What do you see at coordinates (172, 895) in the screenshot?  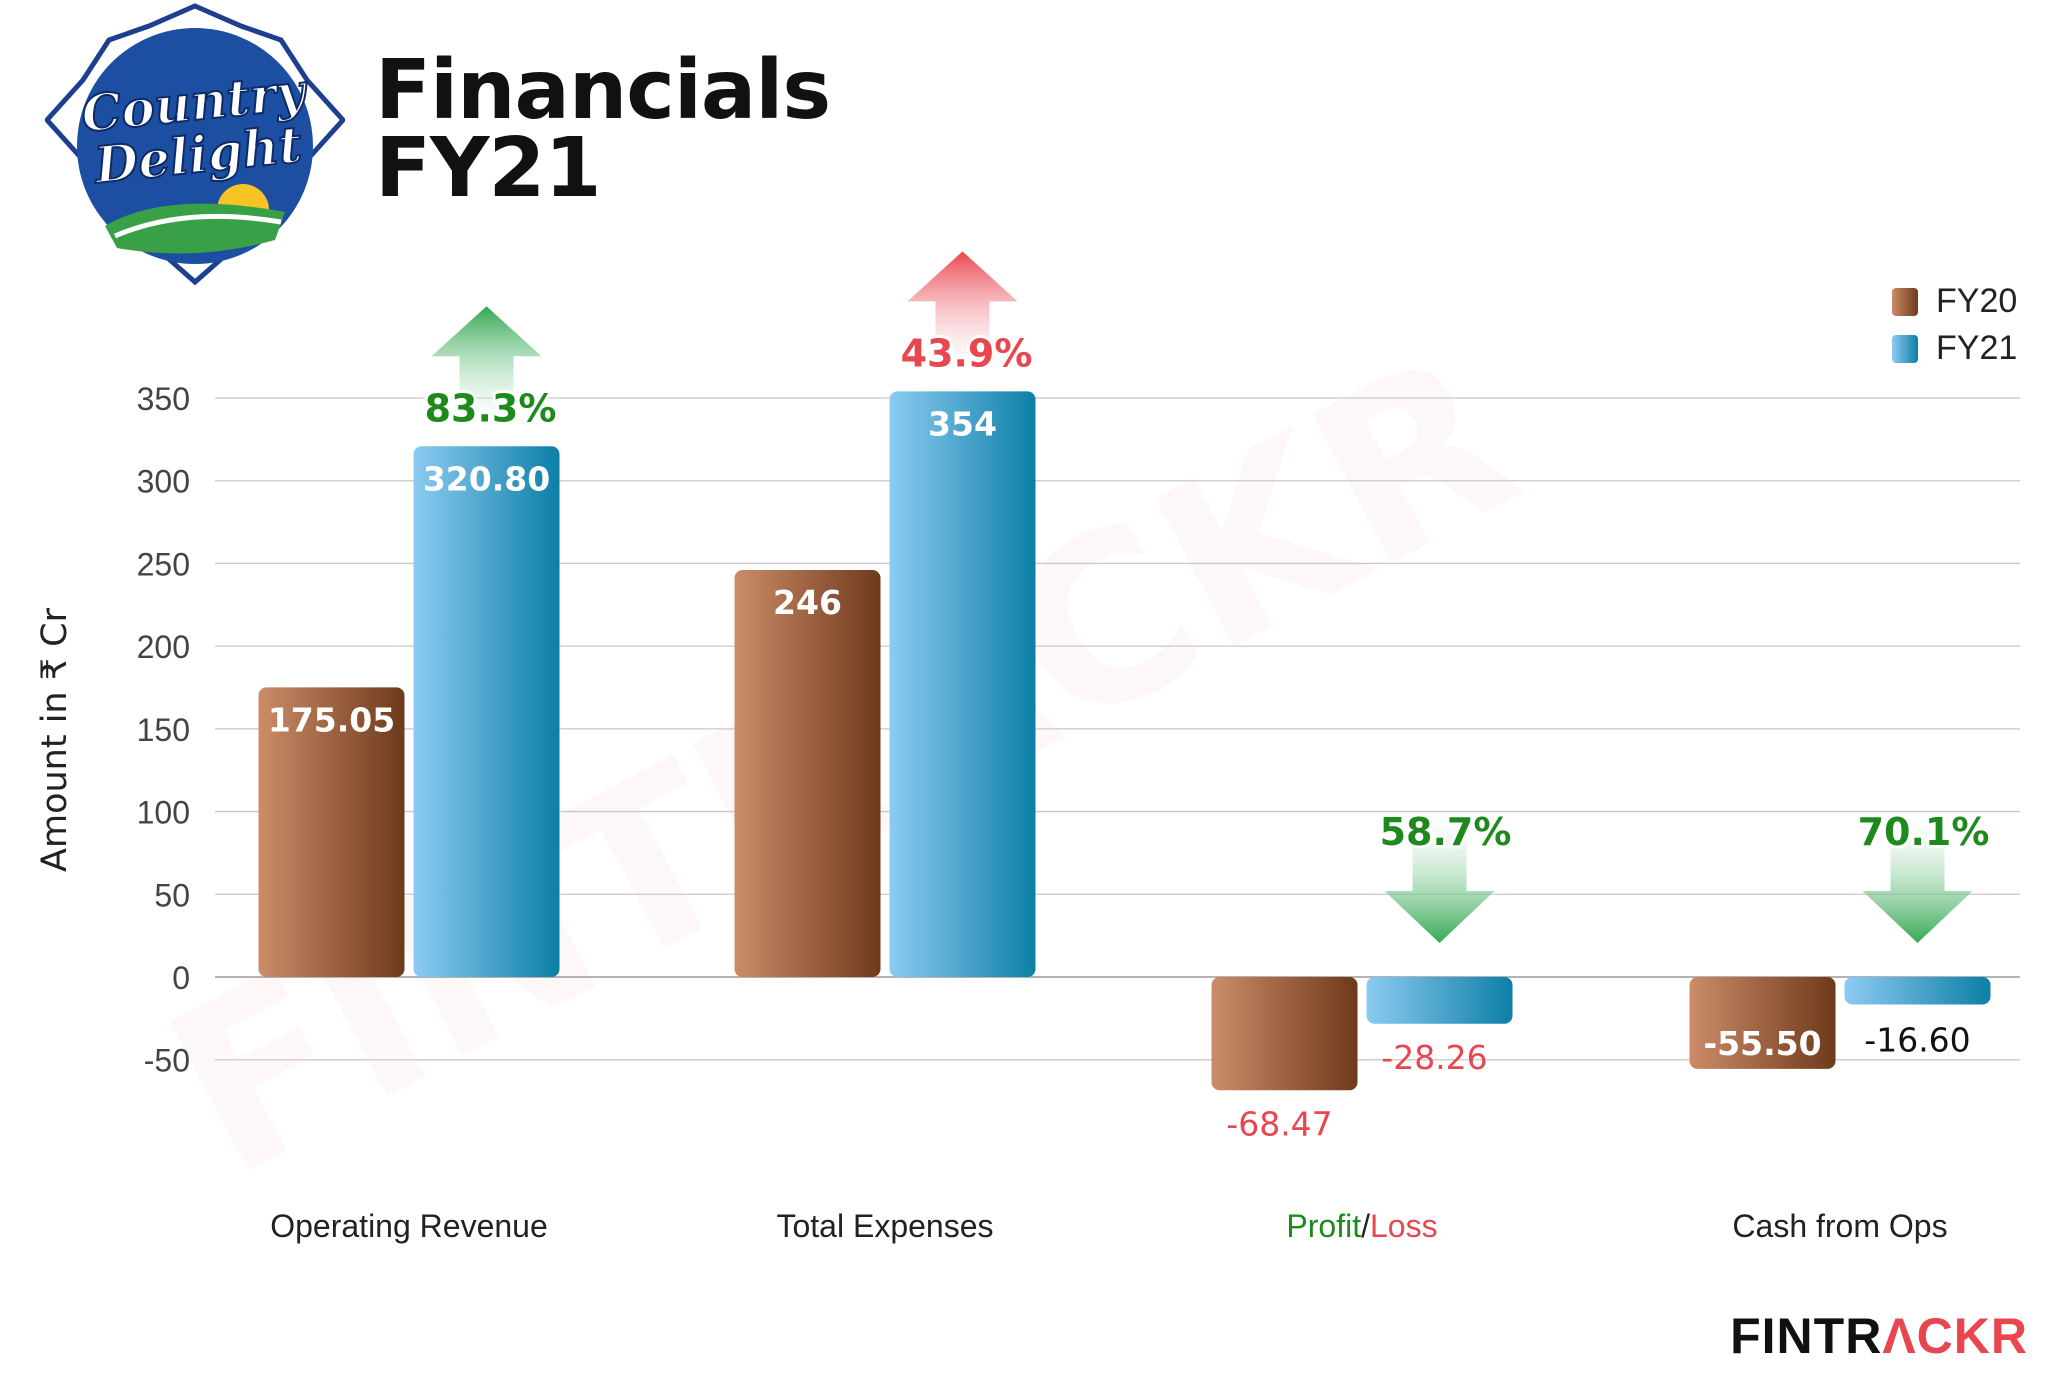 I see `y-tick-label: 50` at bounding box center [172, 895].